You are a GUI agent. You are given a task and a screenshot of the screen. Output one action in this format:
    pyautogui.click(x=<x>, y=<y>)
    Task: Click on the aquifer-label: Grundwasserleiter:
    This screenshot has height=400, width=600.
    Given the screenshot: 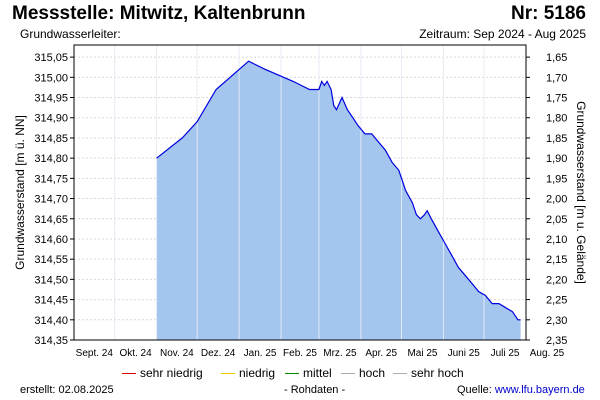 What is the action you would take?
    pyautogui.click(x=70, y=34)
    